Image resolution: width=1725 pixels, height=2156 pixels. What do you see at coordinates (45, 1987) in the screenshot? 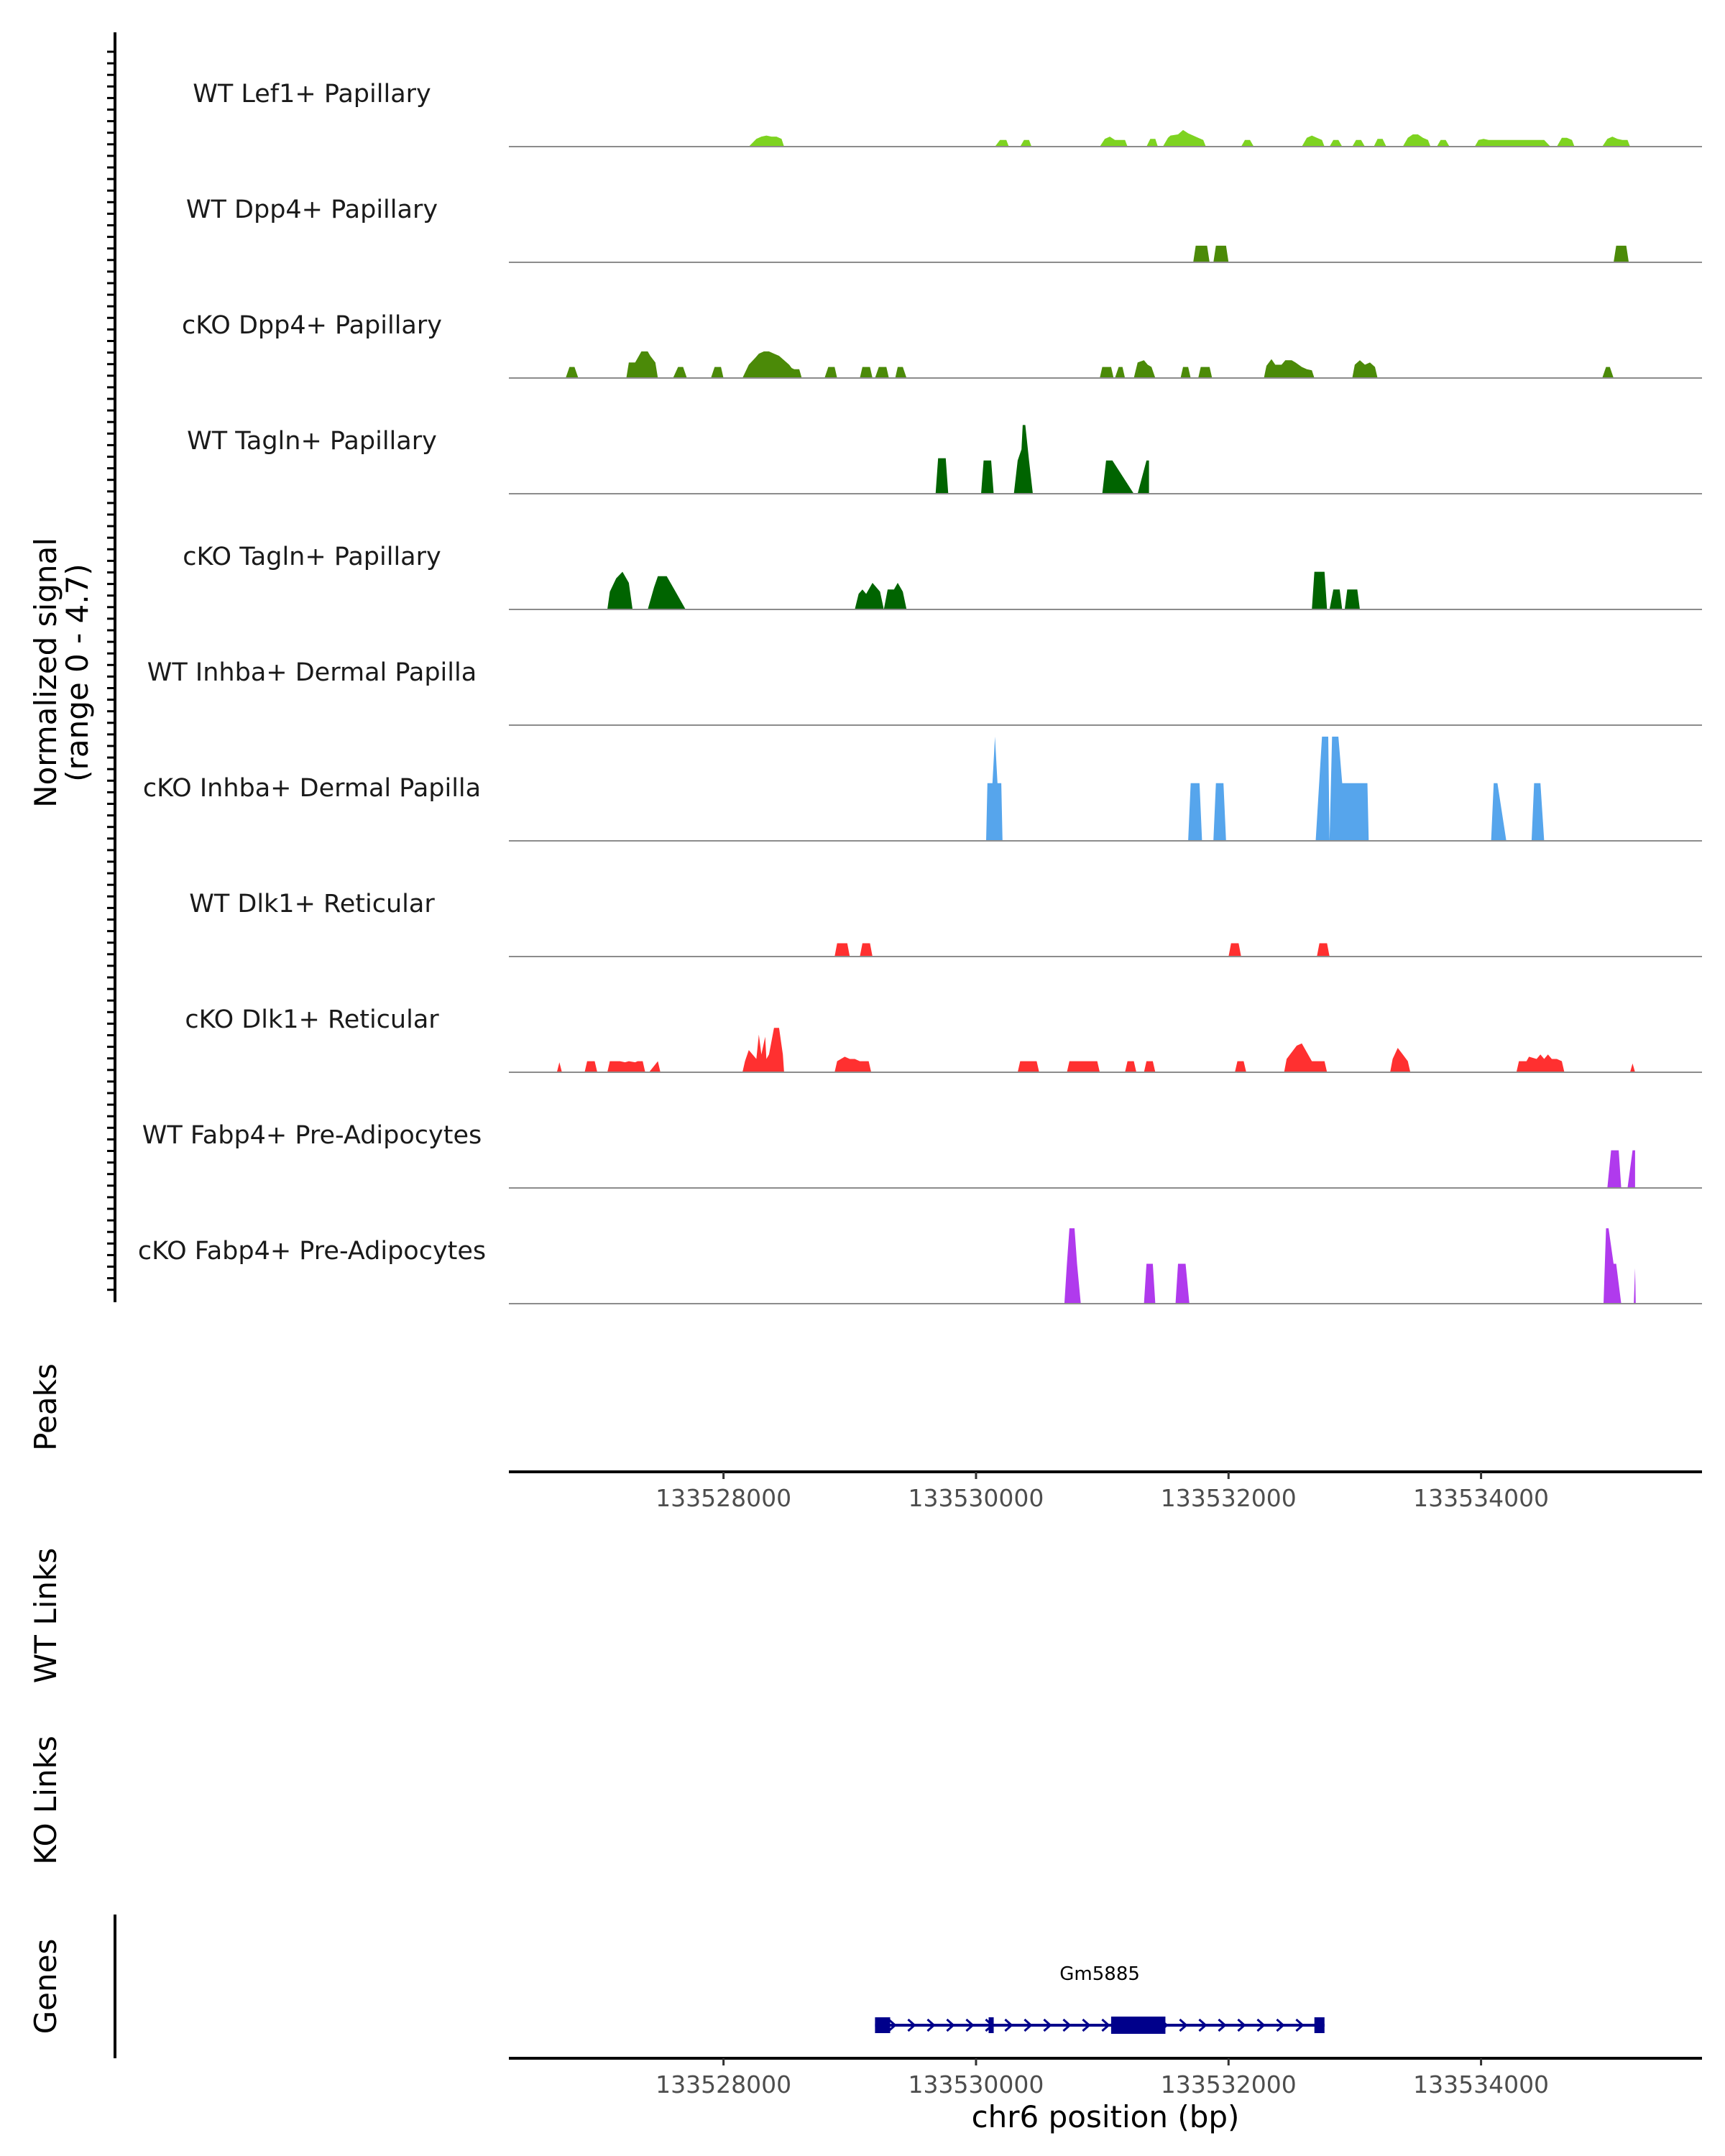
I see `genes-panel-label: Genes` at bounding box center [45, 1987].